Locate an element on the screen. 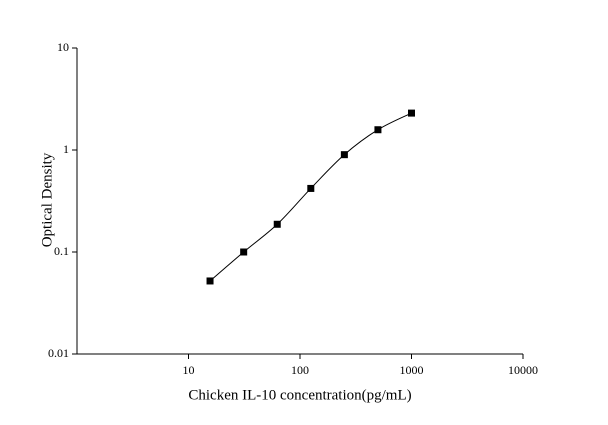 The image size is (608, 425). x-tick-label: 100 is located at coordinates (300, 370).